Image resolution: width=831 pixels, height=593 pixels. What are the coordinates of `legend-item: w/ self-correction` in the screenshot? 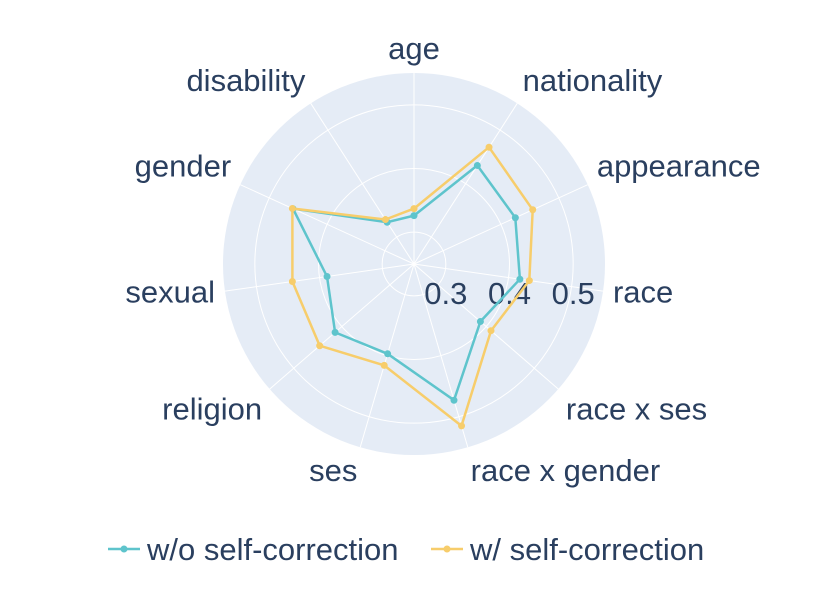 It's located at (567, 549).